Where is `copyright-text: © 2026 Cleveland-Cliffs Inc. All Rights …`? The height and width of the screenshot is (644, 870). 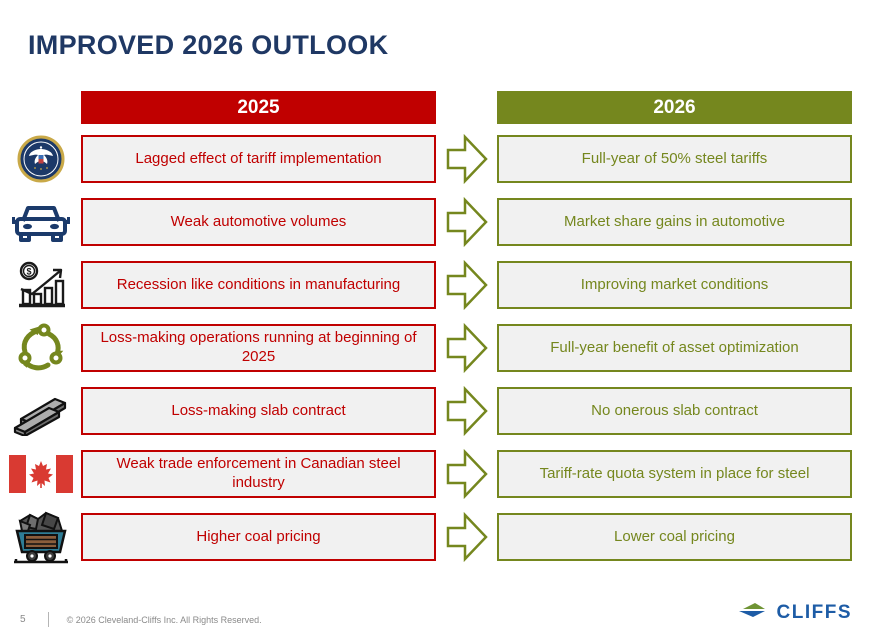
copyright-text: © 2026 Cleveland-Cliffs Inc. All Rights … is located at coordinates (164, 619).